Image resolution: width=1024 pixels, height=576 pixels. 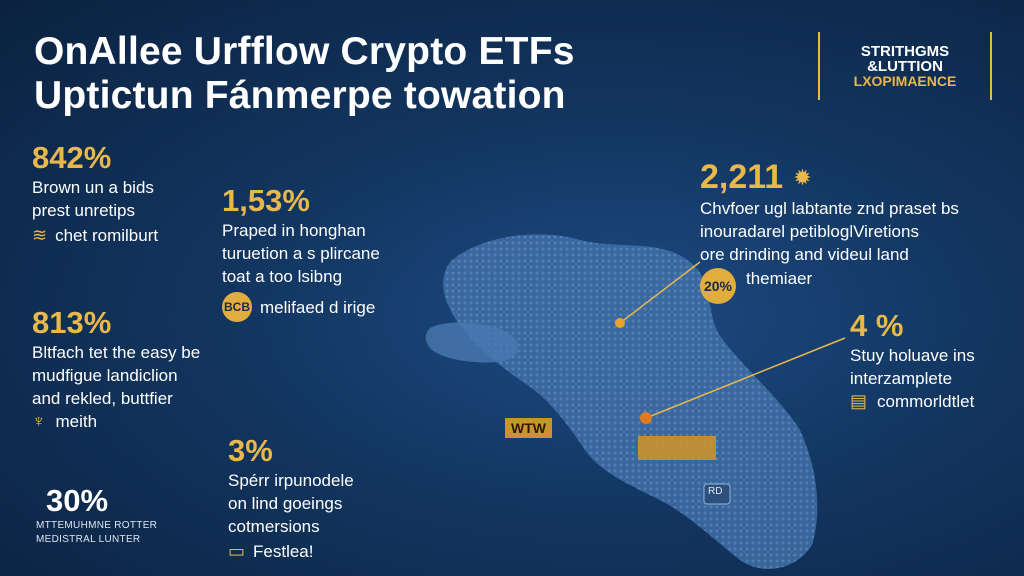 What do you see at coordinates (102, 398) in the screenshot?
I see `stat-line: and rekled, buttfier` at bounding box center [102, 398].